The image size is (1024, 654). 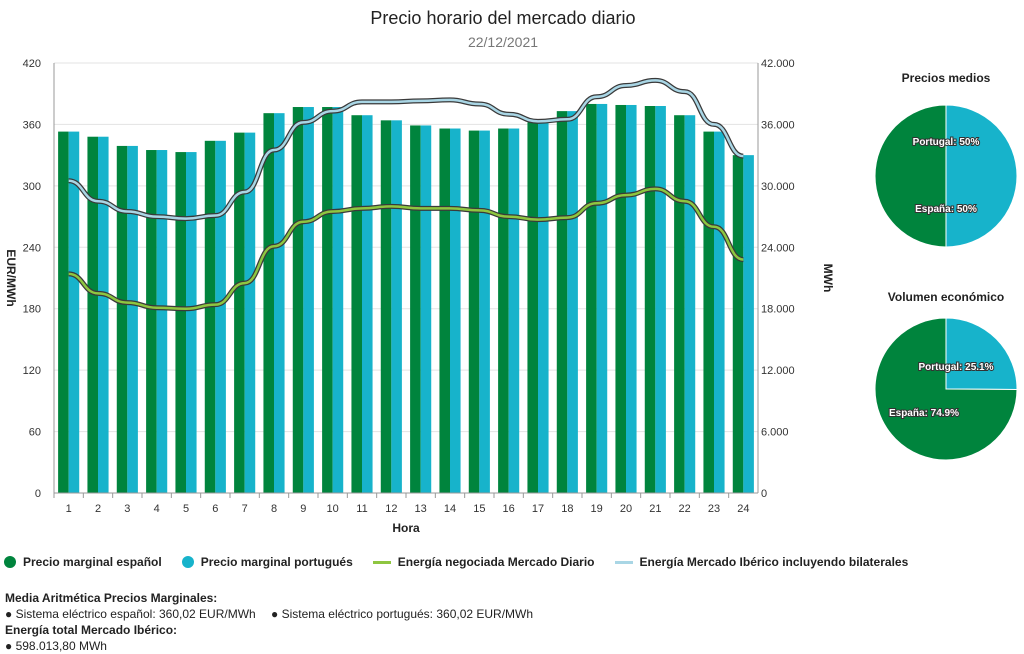 What do you see at coordinates (157, 509) in the screenshot?
I see `x-tick-label: 4` at bounding box center [157, 509].